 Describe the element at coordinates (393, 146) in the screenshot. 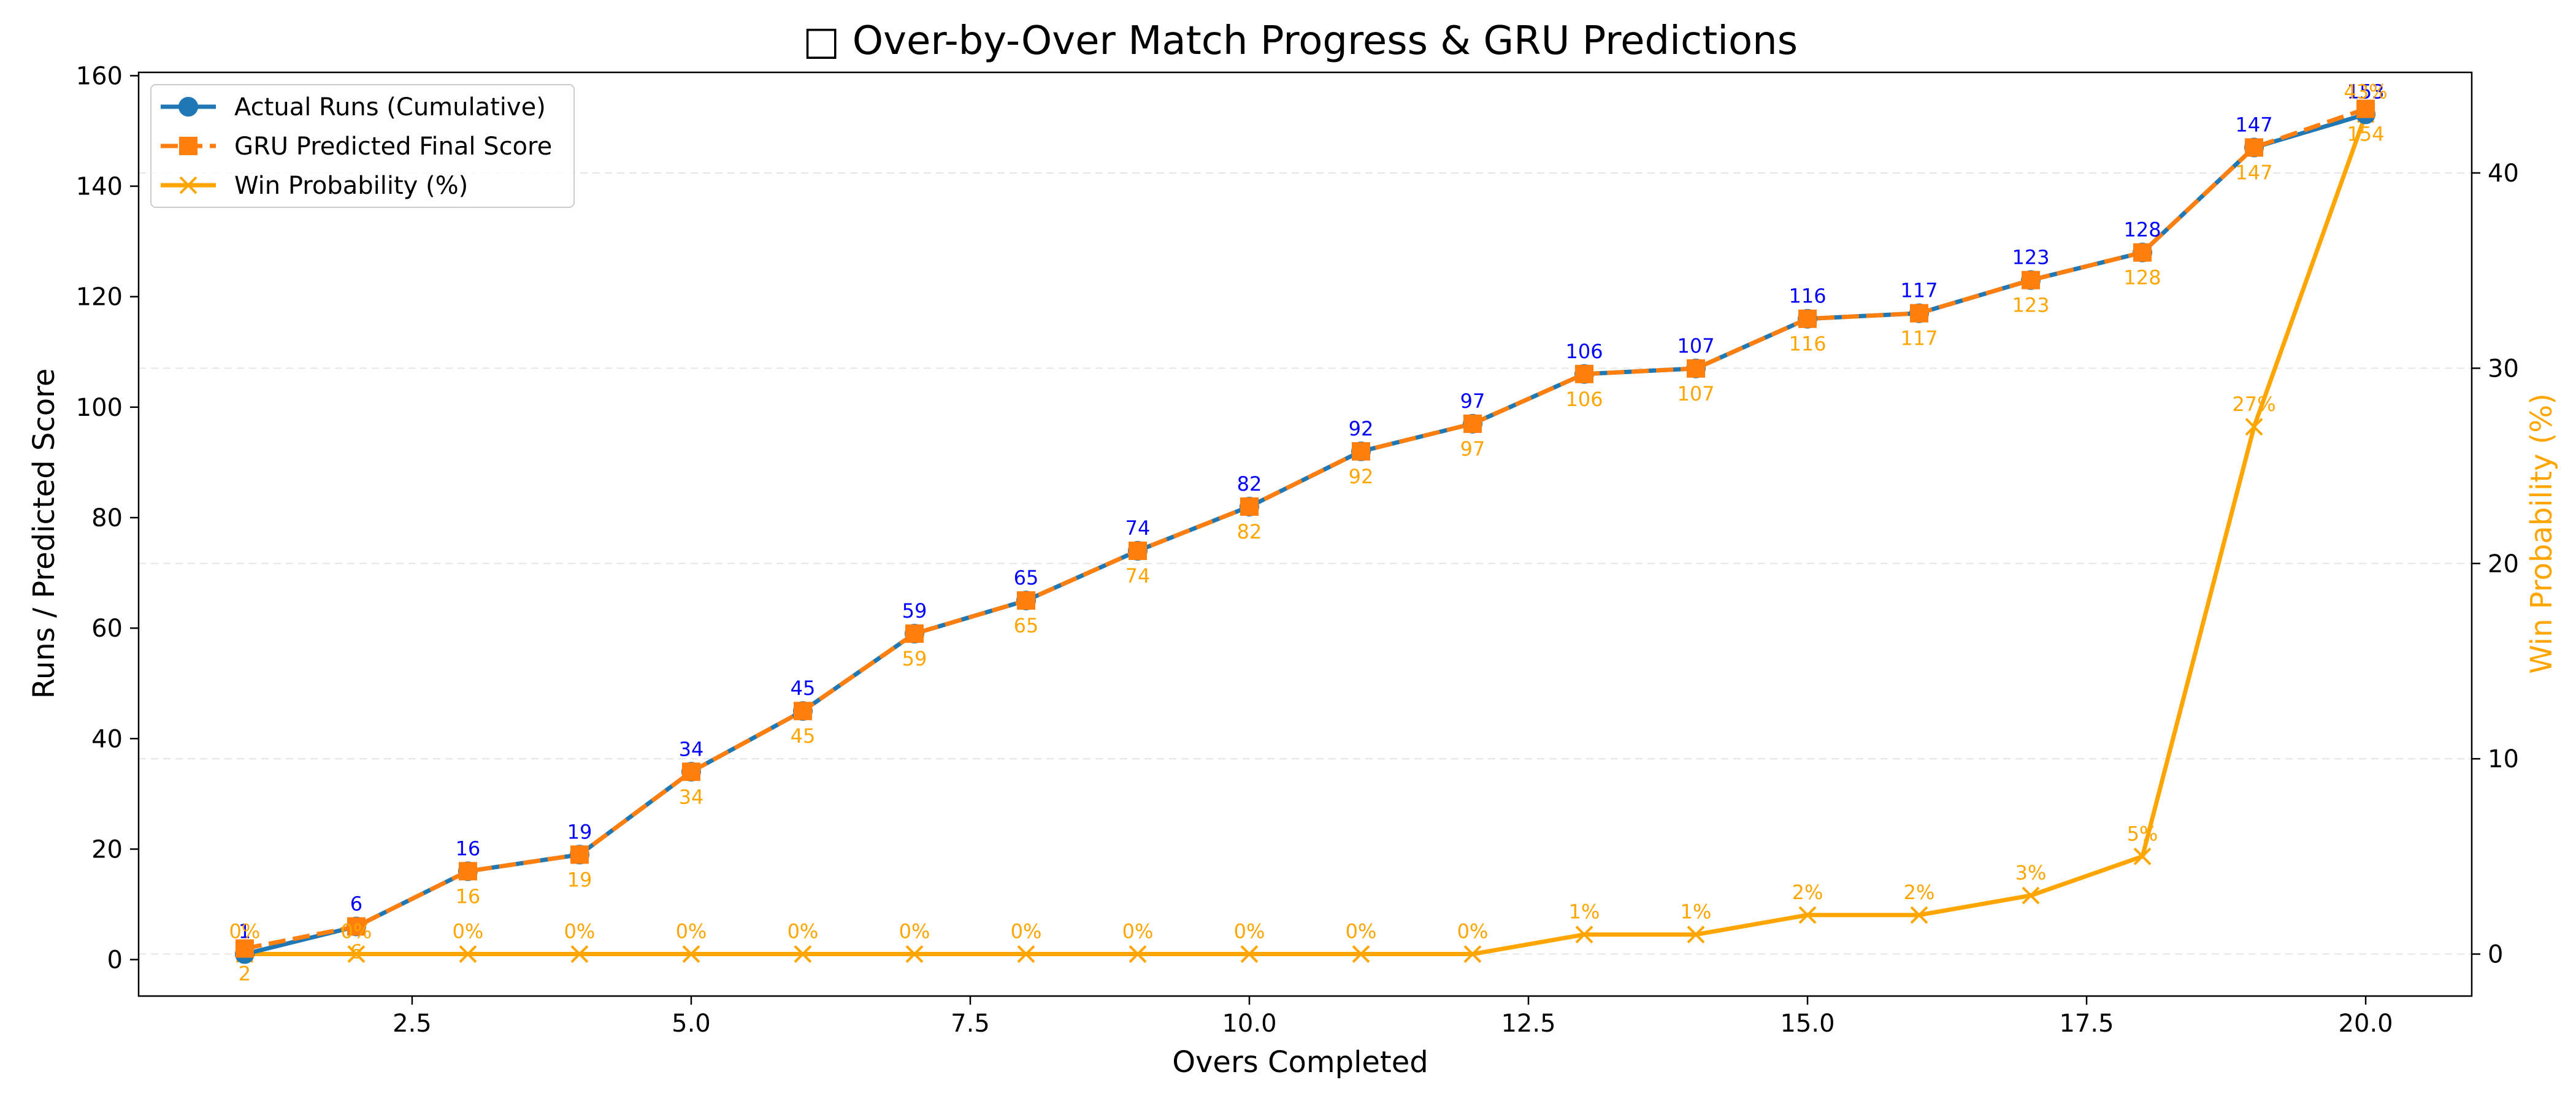

I see `legend-item-label: GRU Predicted Final Score` at that location.